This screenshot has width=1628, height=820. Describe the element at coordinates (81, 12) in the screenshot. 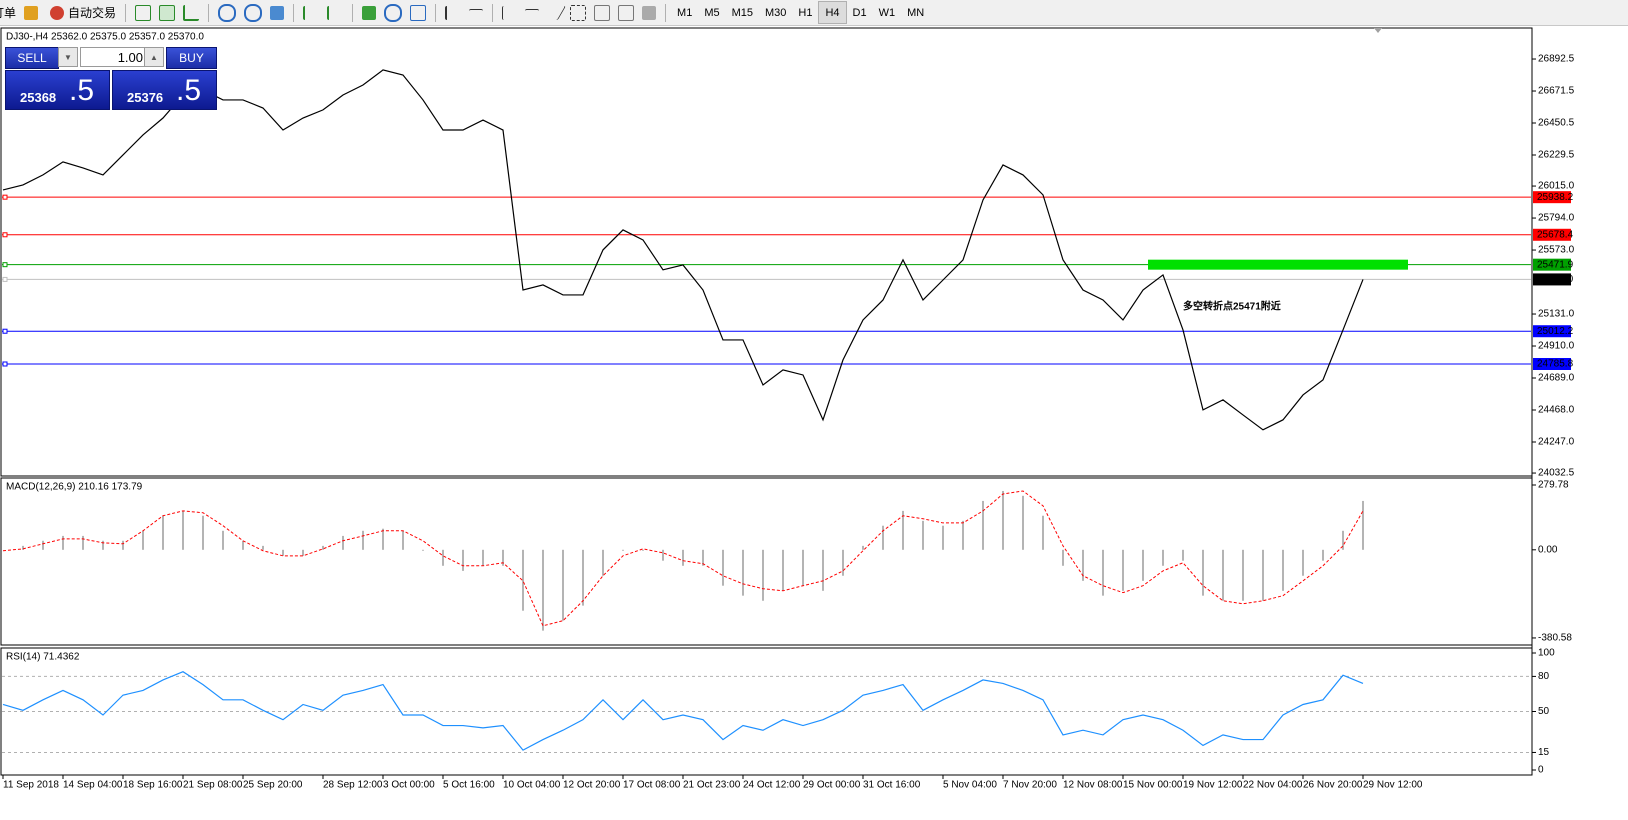

I see `toolbar-button: 自动交易` at that location.